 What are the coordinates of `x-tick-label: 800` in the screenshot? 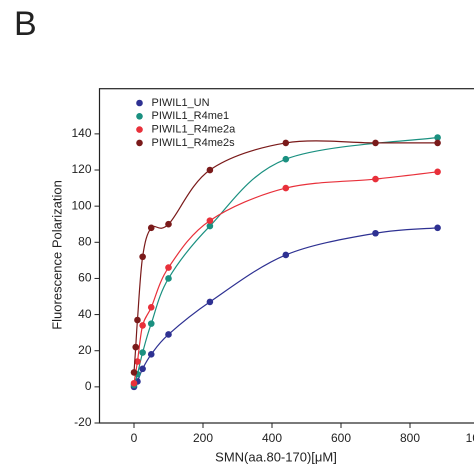 It's located at (410, 438).